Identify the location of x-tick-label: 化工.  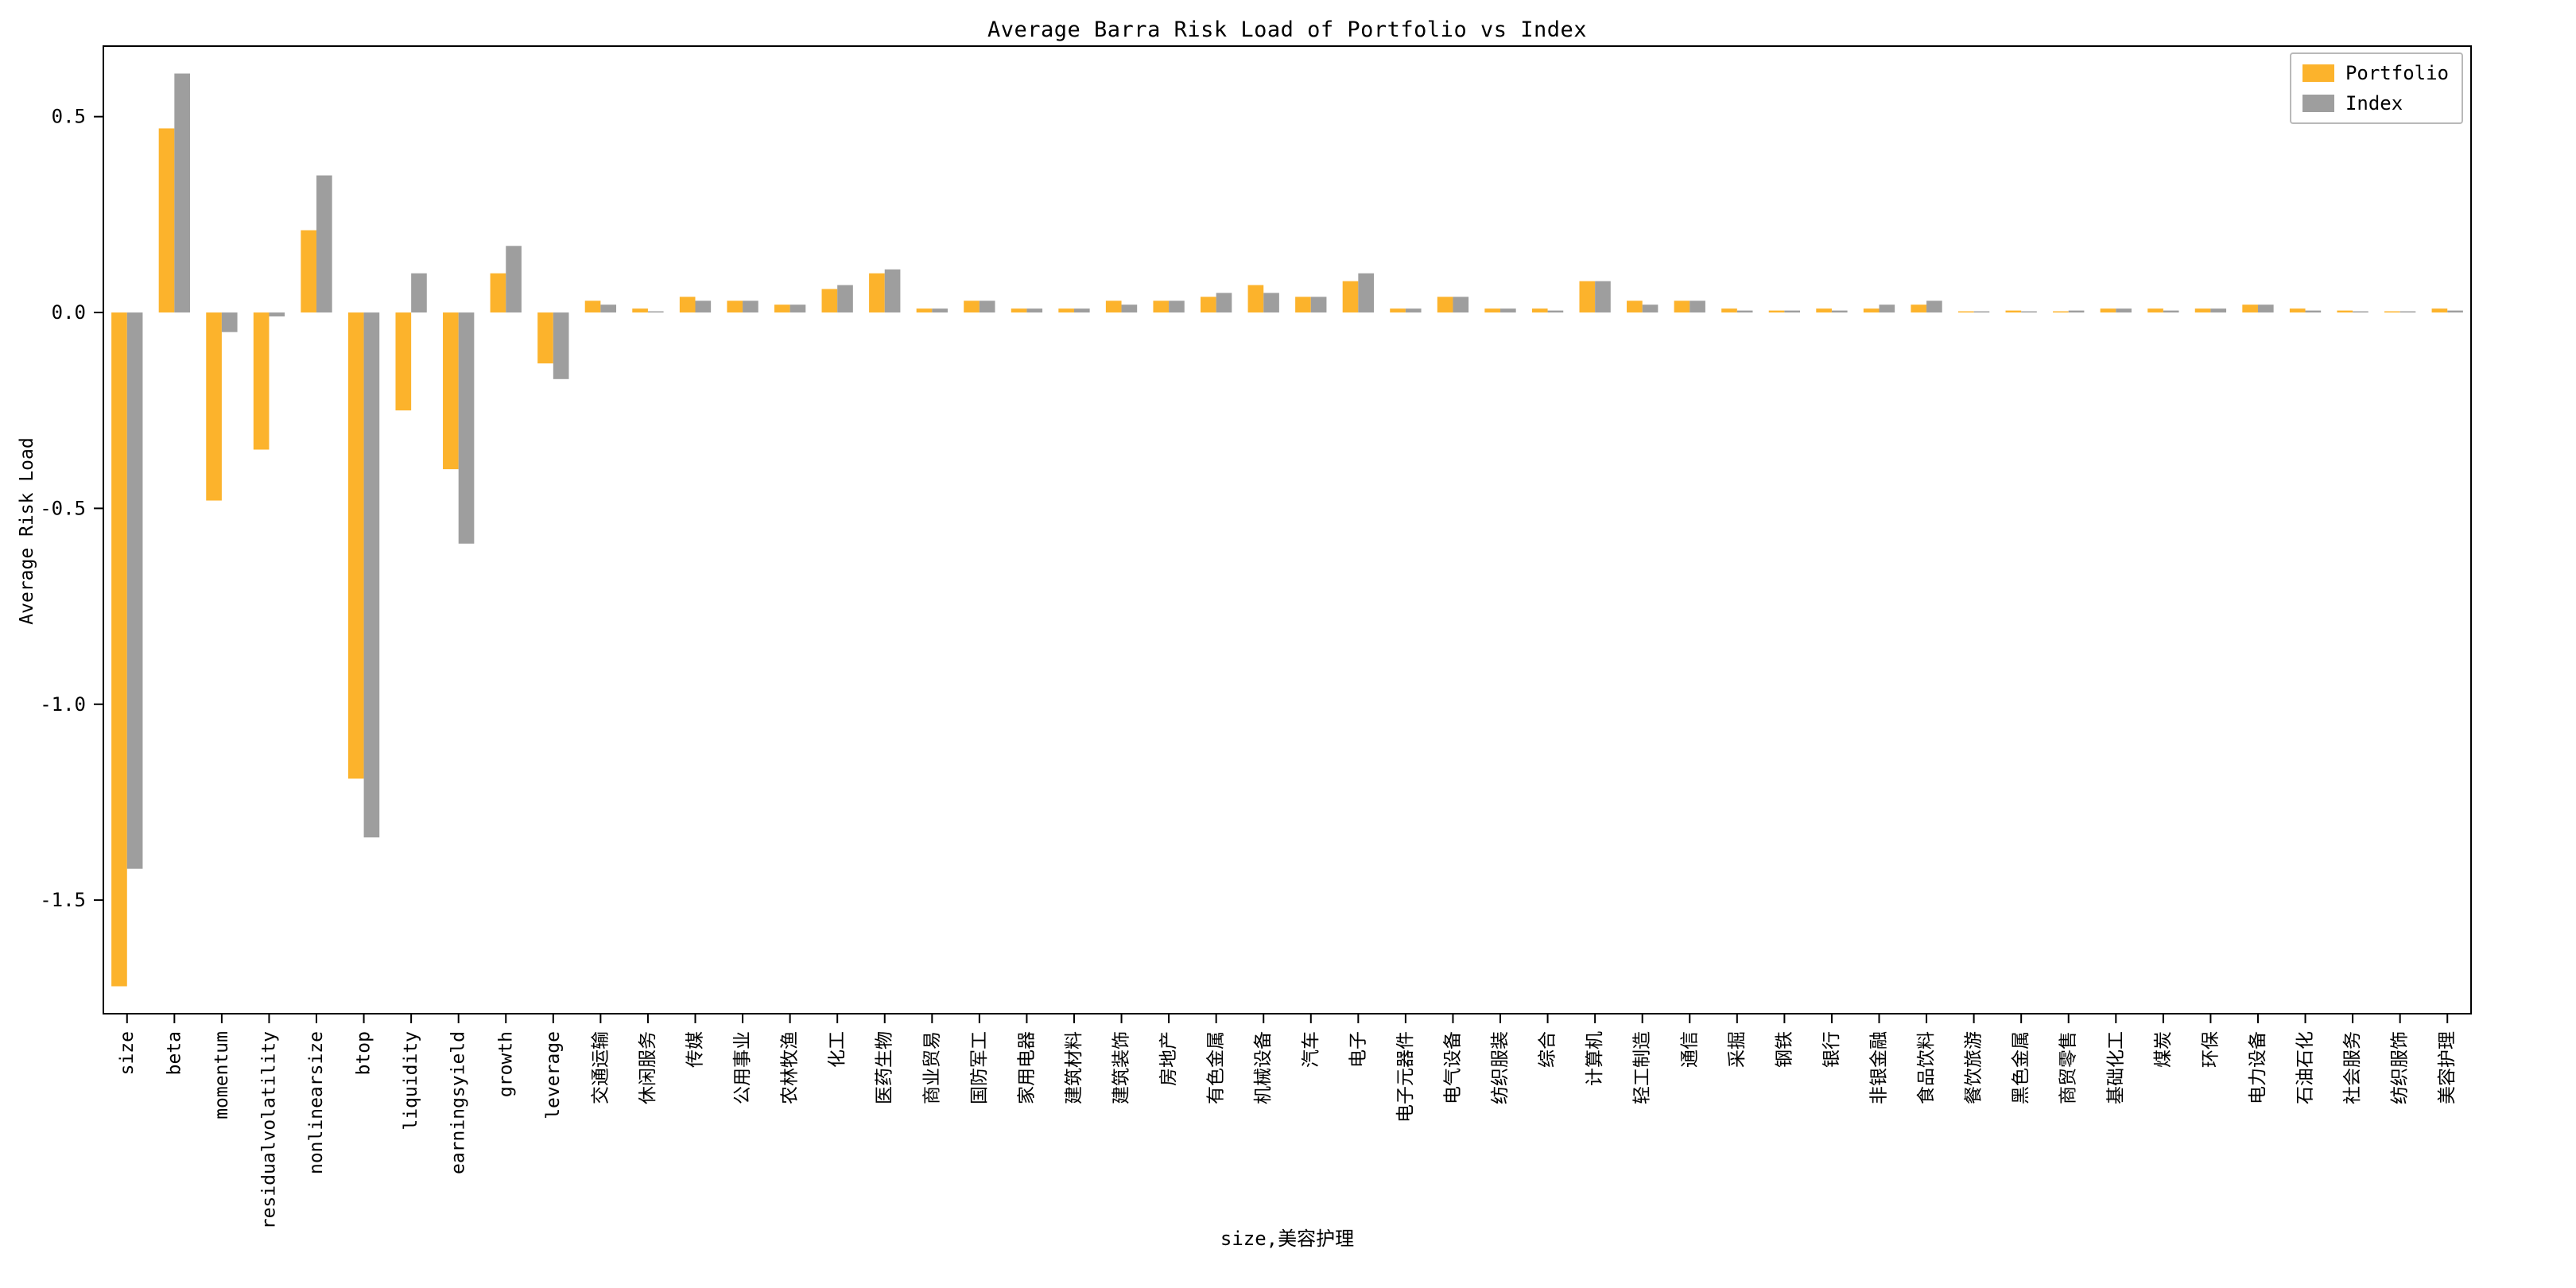
(838, 1049).